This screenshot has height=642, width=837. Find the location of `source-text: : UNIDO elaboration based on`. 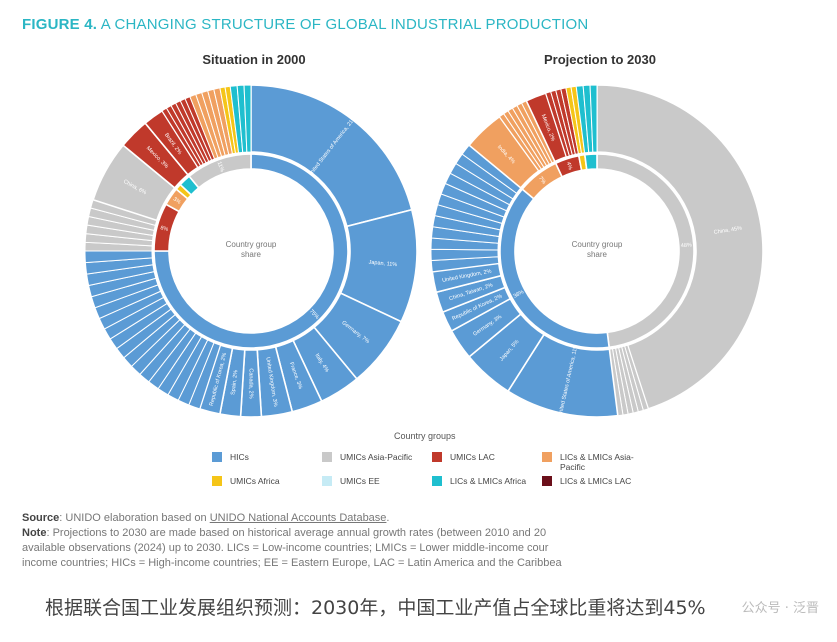

source-text: : UNIDO elaboration based on is located at coordinates (134, 518).